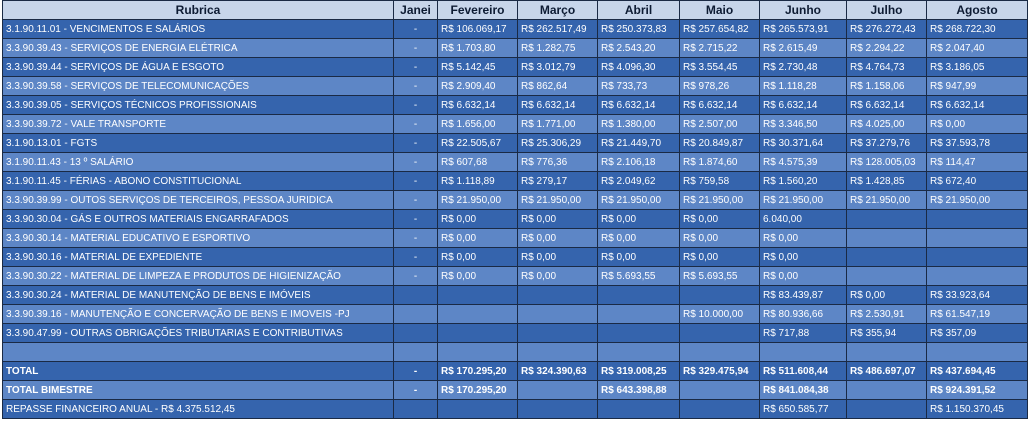 This screenshot has height=437, width=1035. I want to click on rubrica-cell: 3.3.90.39.44 - SERVIÇOS DE ÁGUA E ESGOTO, so click(198, 67).